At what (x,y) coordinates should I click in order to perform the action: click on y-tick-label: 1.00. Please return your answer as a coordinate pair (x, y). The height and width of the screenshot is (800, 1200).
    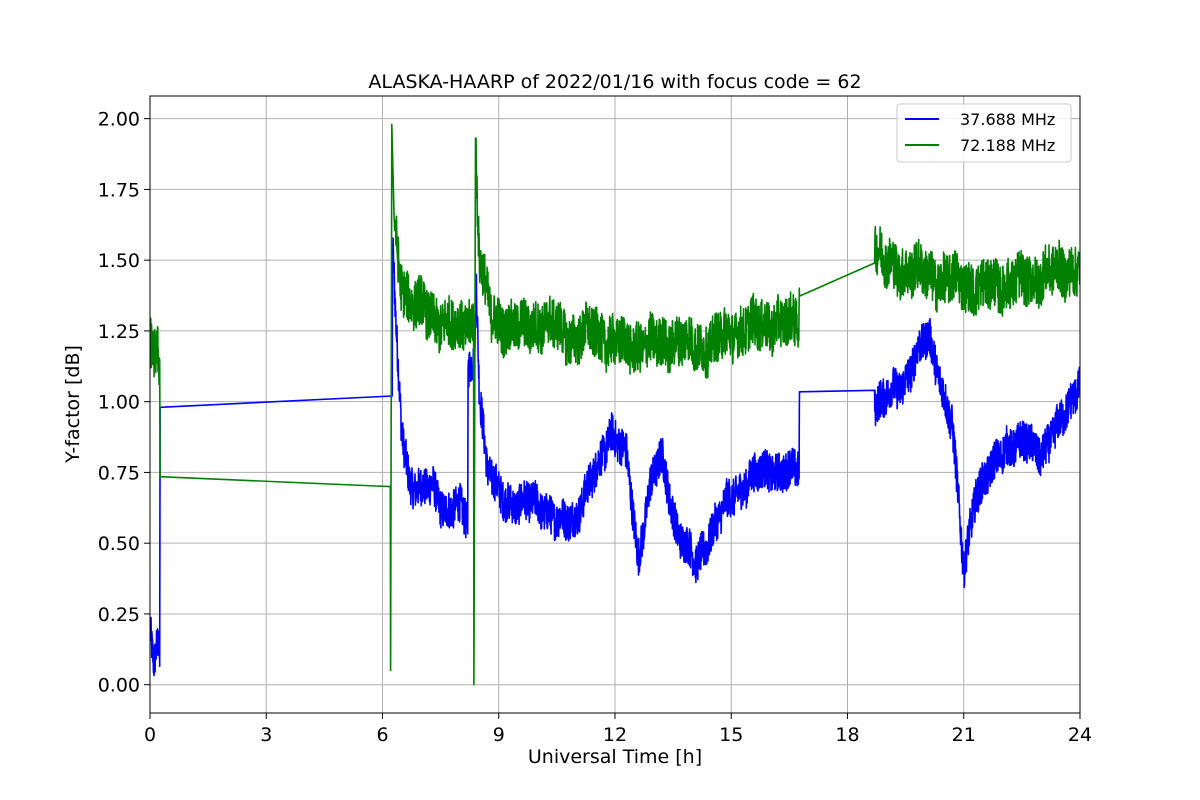
    Looking at the image, I should click on (119, 403).